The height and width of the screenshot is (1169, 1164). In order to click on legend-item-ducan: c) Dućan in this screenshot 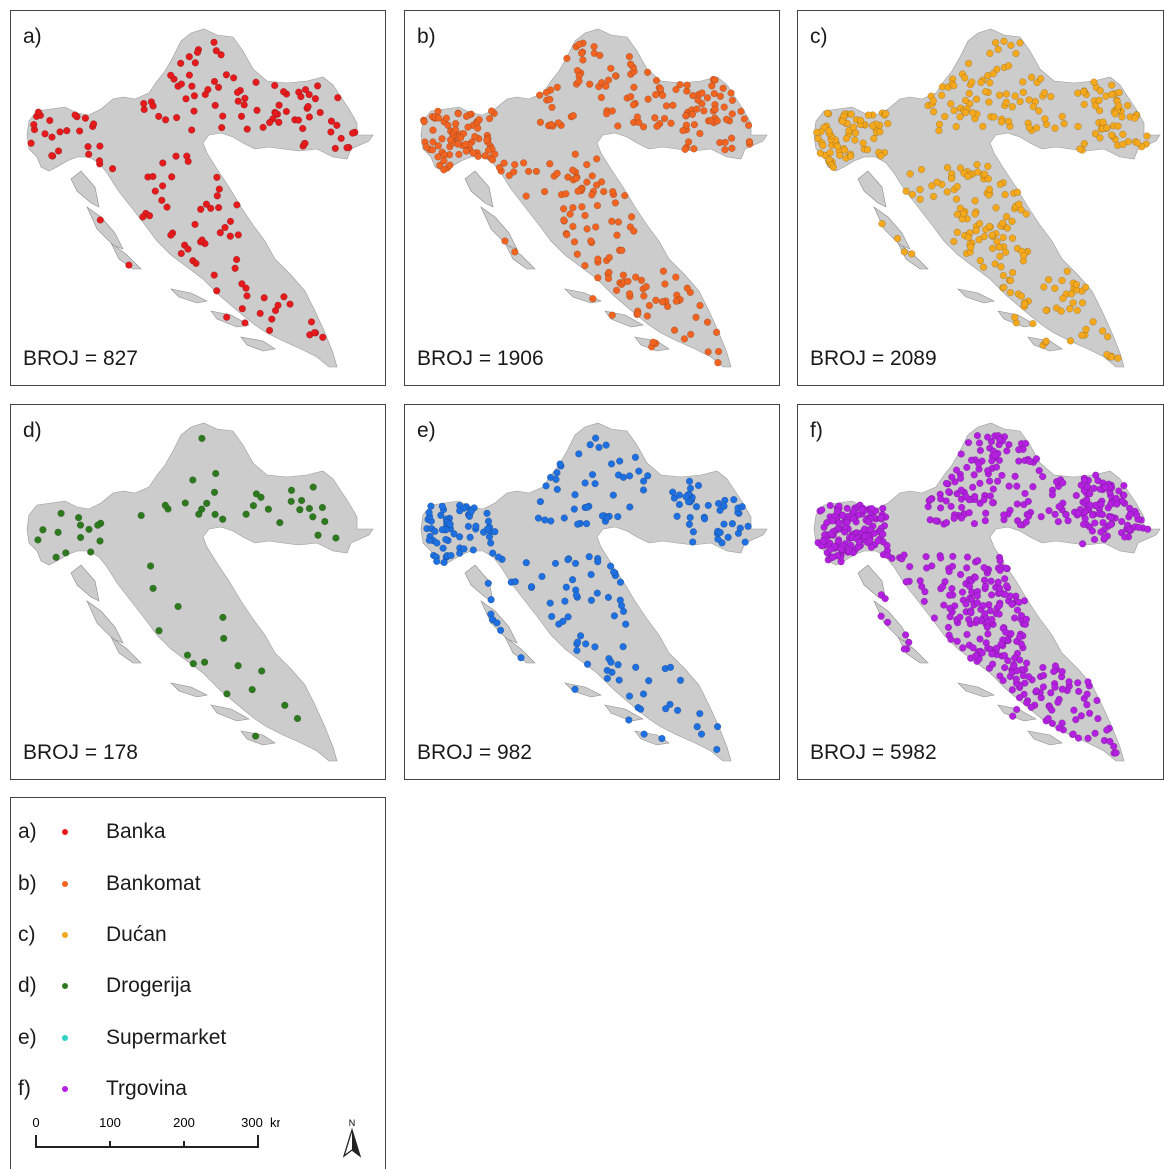, I will do `click(92, 935)`.